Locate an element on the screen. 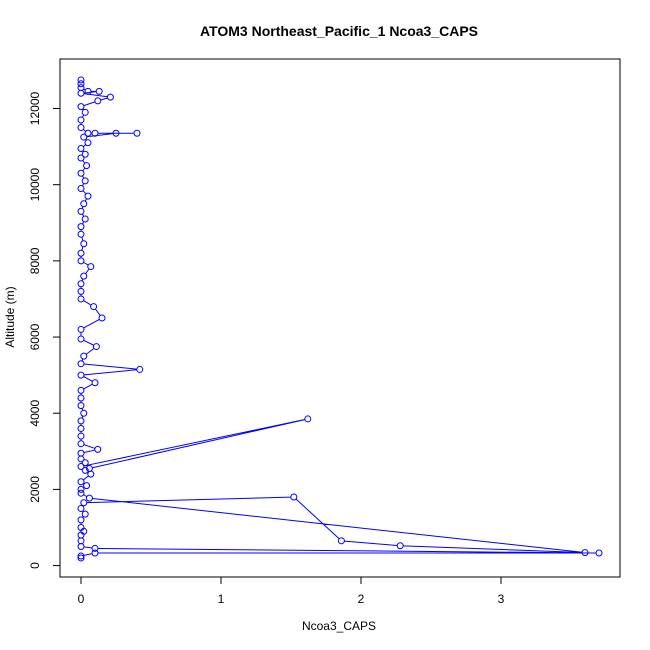 This screenshot has height=650, width=650. x-tick-label: 3 is located at coordinates (501, 599).